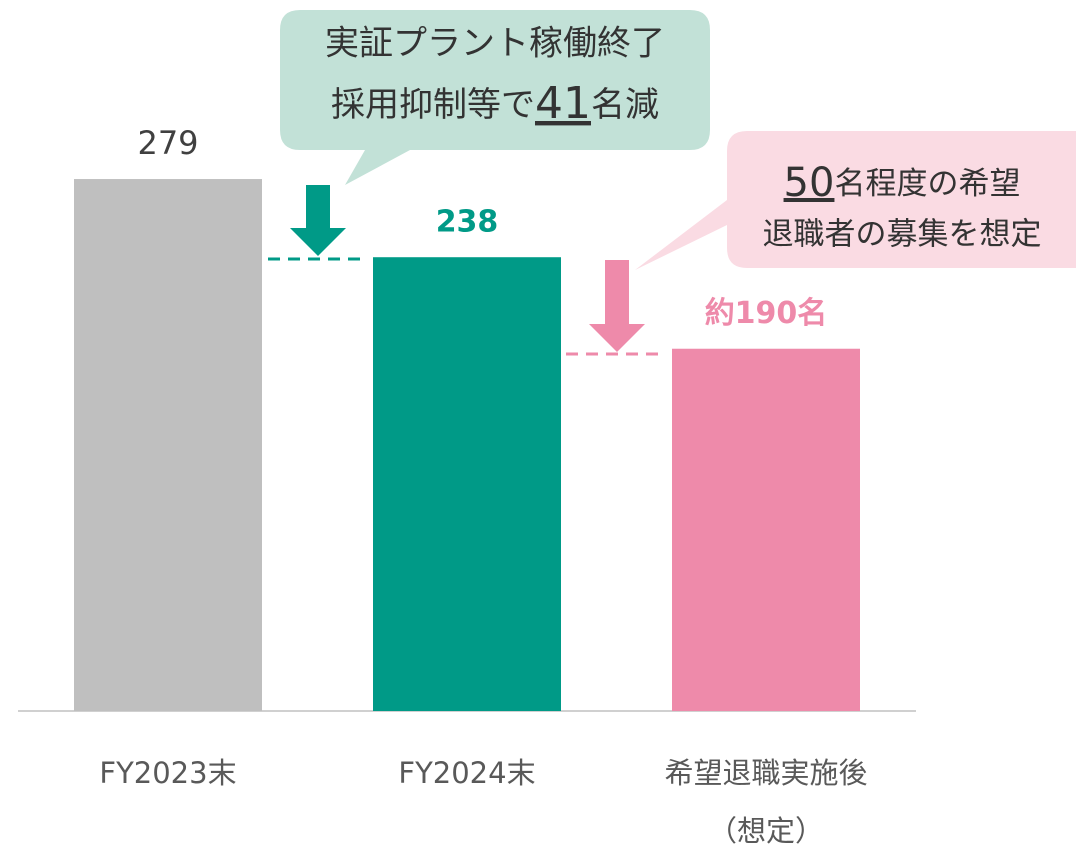 Image resolution: width=1076 pixels, height=849 pixels. What do you see at coordinates (167, 143) in the screenshot?
I see `value-label: 279` at bounding box center [167, 143].